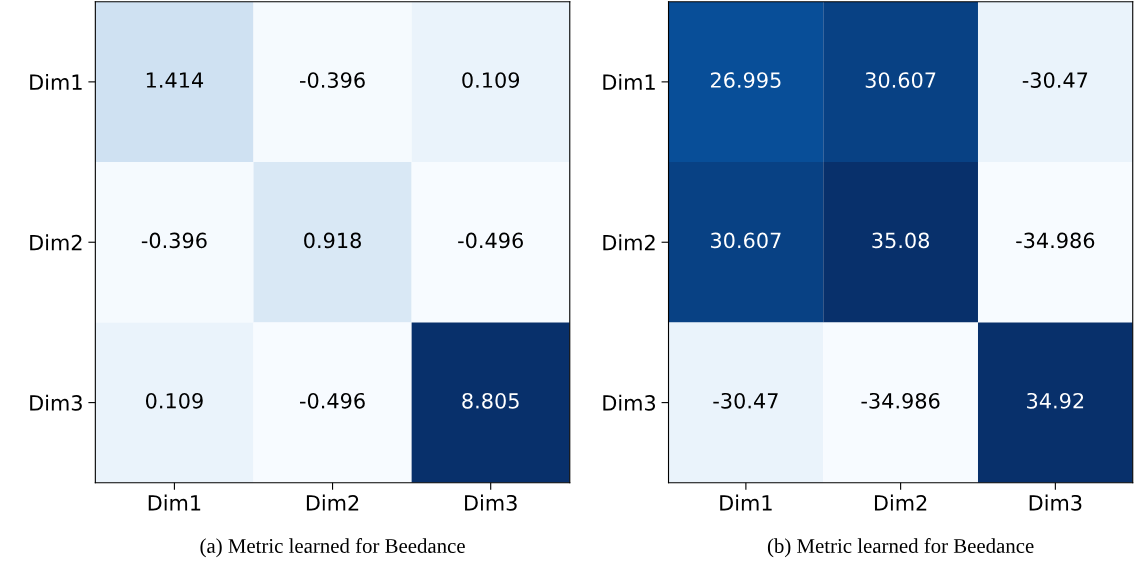 Image resolution: width=1135 pixels, height=564 pixels. What do you see at coordinates (900, 548) in the screenshot?
I see `text: (b) Metric learned for Beedance` at bounding box center [900, 548].